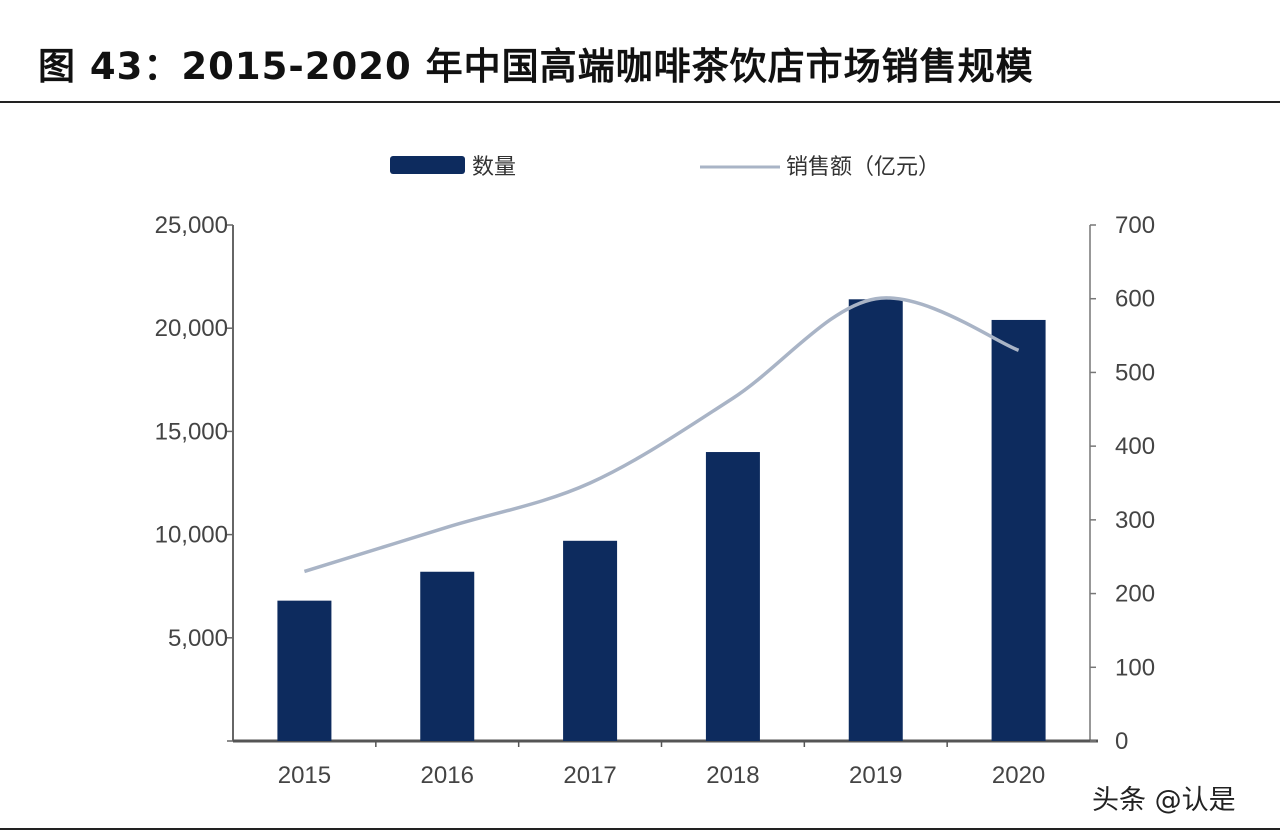 This screenshot has width=1286, height=836. I want to click on left-tick-label: 5,000, so click(198, 638).